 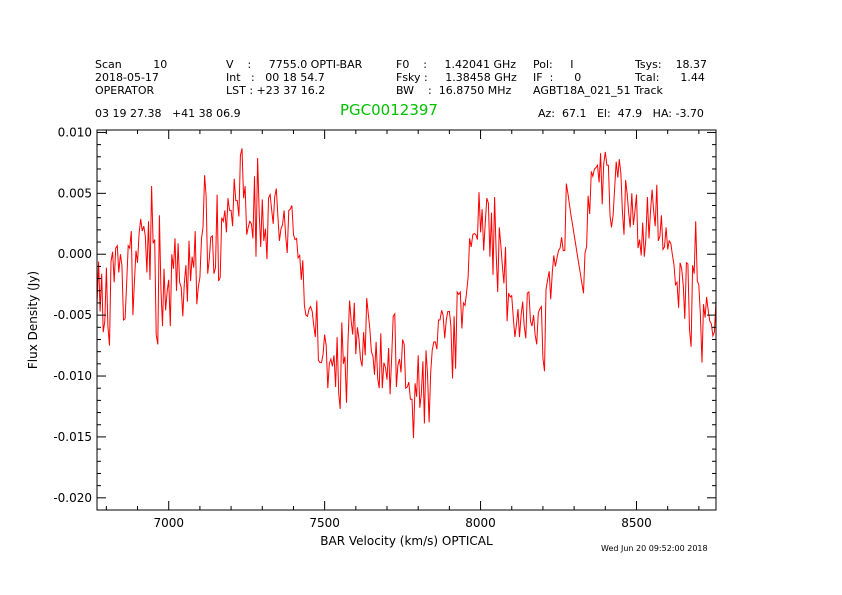 What do you see at coordinates (557, 77) in the screenshot?
I see `if-label: IF : 0` at bounding box center [557, 77].